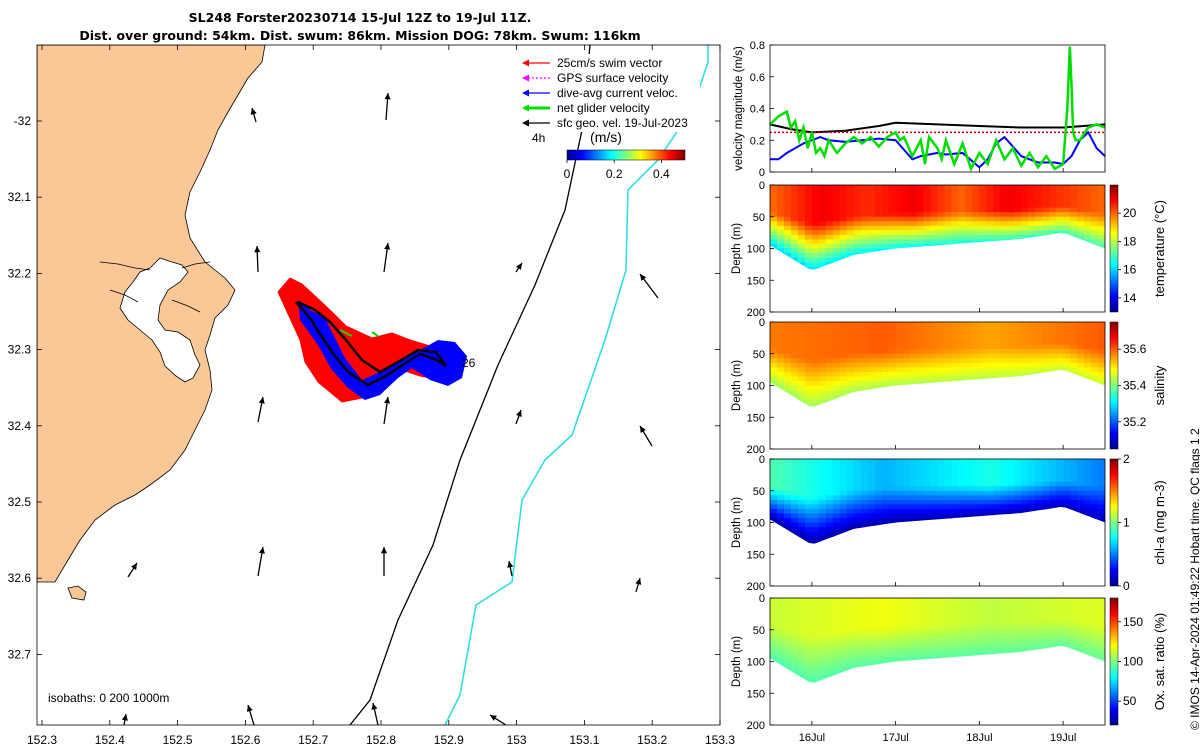 This screenshot has width=1200, height=750. What do you see at coordinates (160, 320) in the screenshot?
I see `estuary-water` at bounding box center [160, 320].